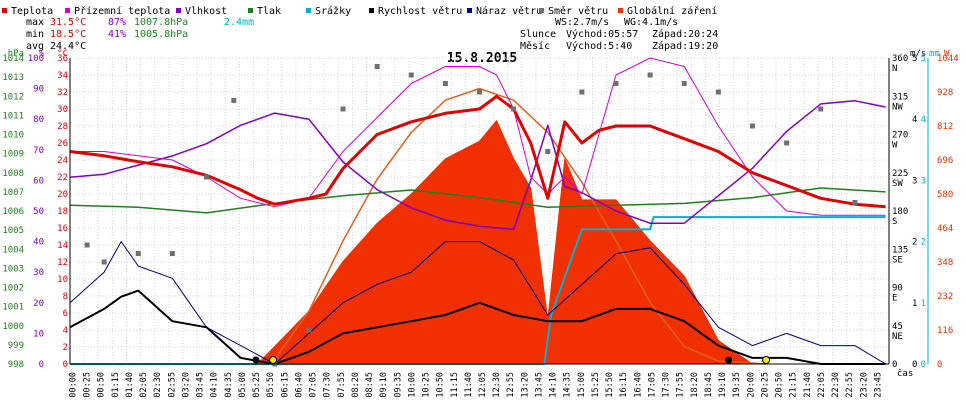  Describe the element at coordinates (918, 54) in the screenshot. I see `wind-axis-label: m/s` at that location.